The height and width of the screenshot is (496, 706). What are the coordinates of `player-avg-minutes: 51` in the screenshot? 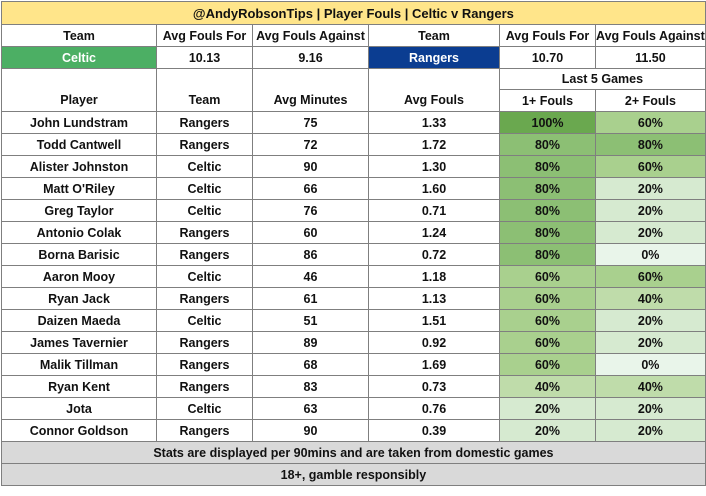 It's located at (310, 320).